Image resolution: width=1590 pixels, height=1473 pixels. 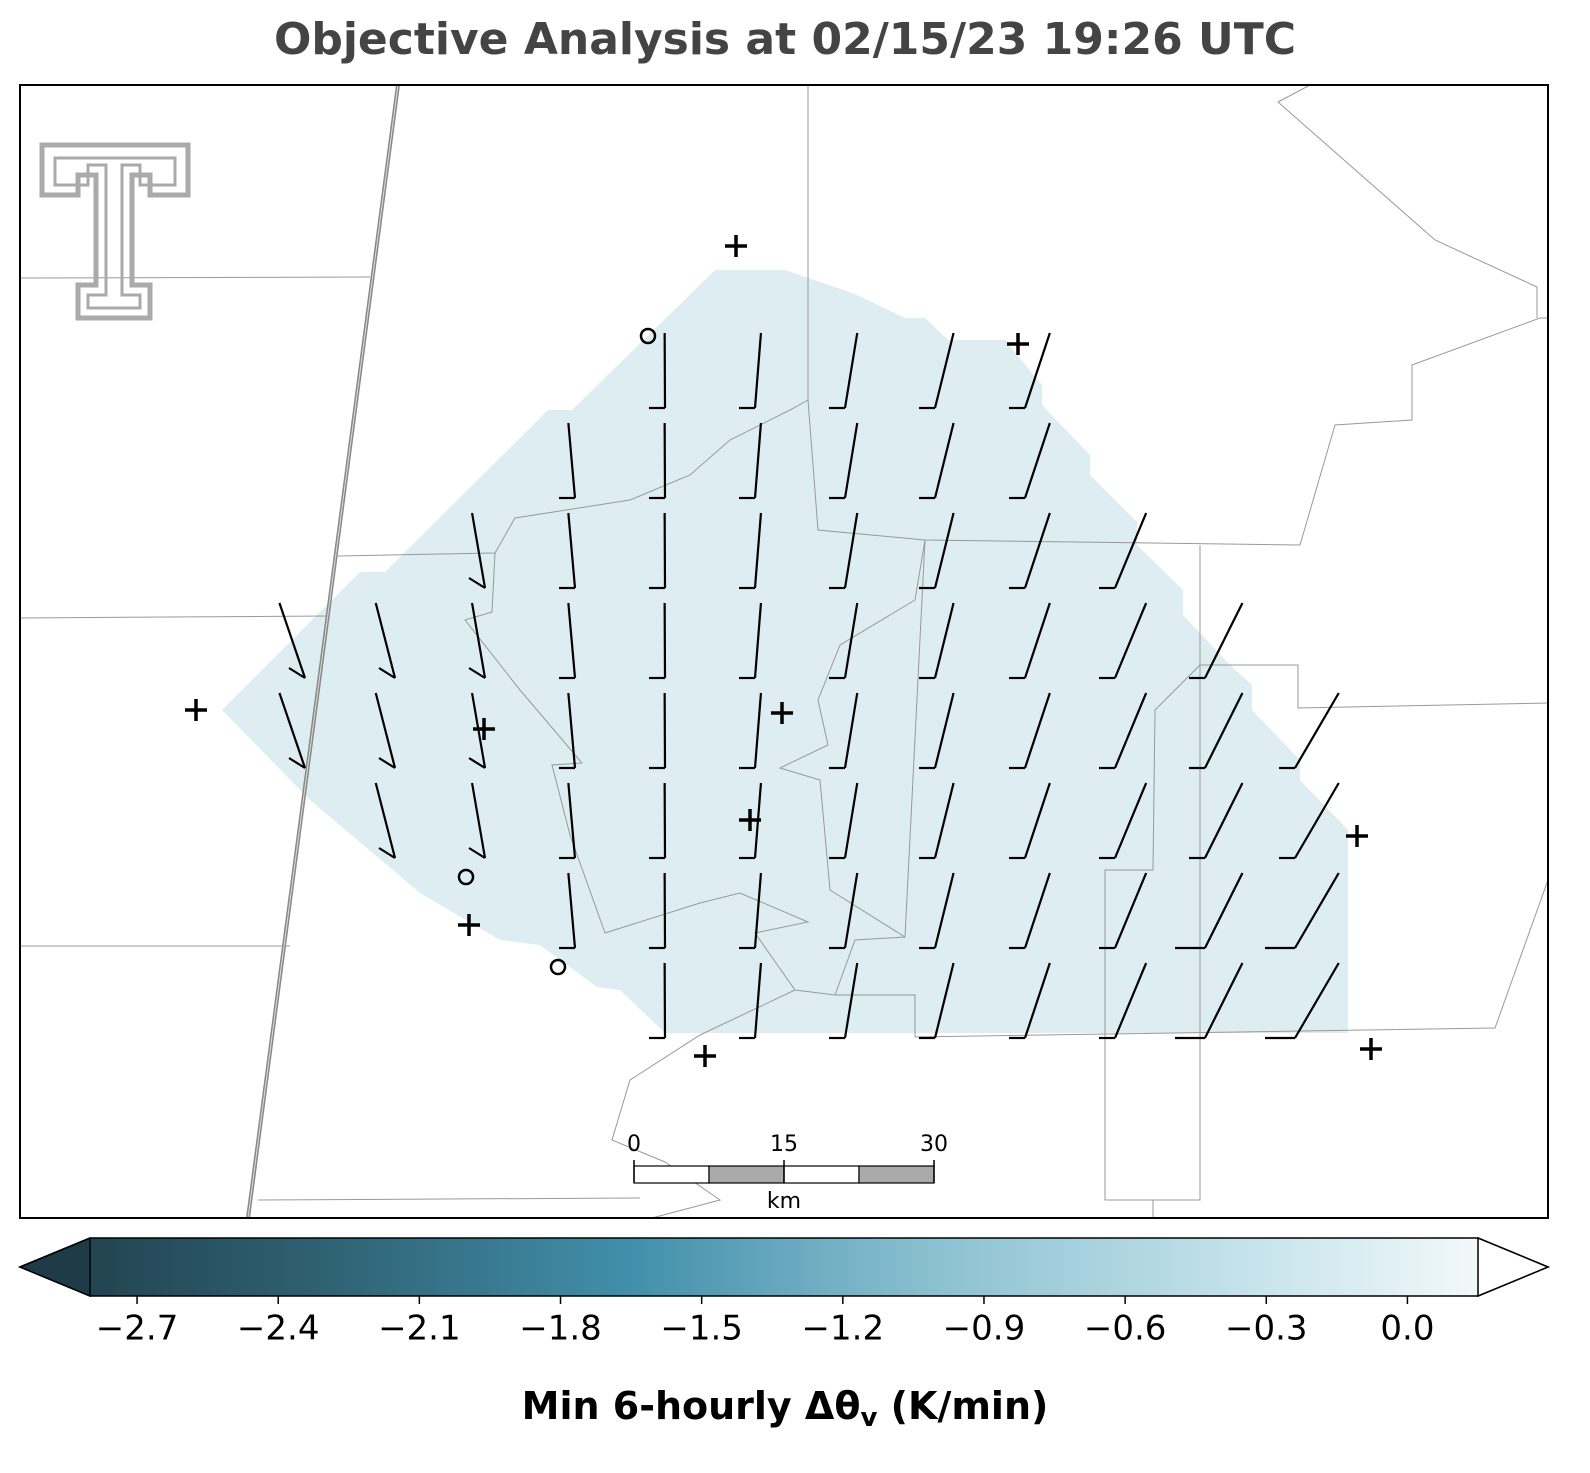 I want to click on scale-tick-label: 0, so click(x=634, y=1144).